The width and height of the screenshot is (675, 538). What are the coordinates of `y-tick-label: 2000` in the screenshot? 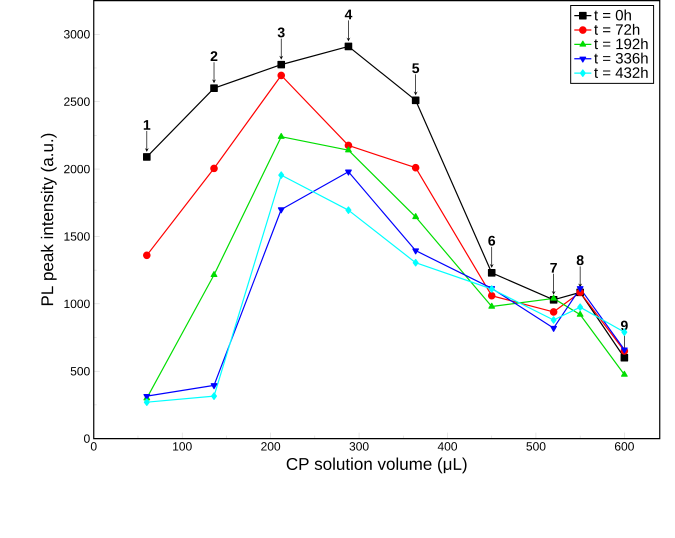 It's located at (77, 169).